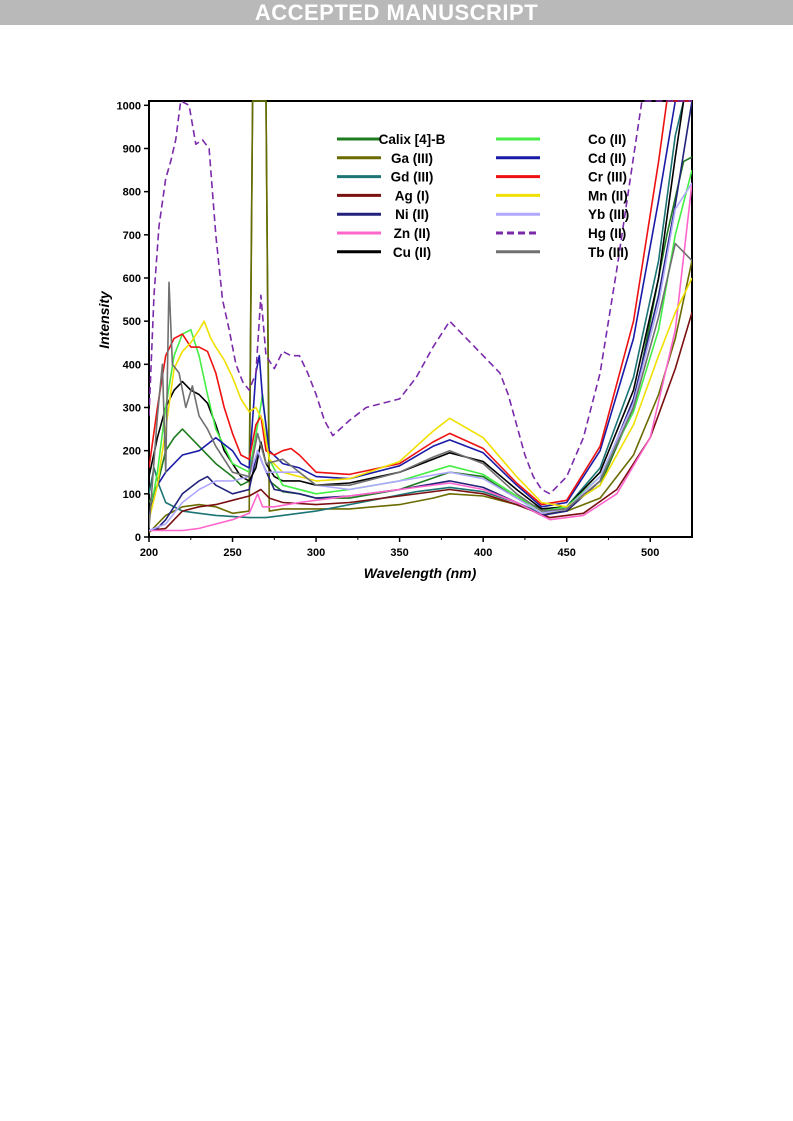  Describe the element at coordinates (412, 139) in the screenshot. I see `legend-label: Calix [4]-B` at that location.